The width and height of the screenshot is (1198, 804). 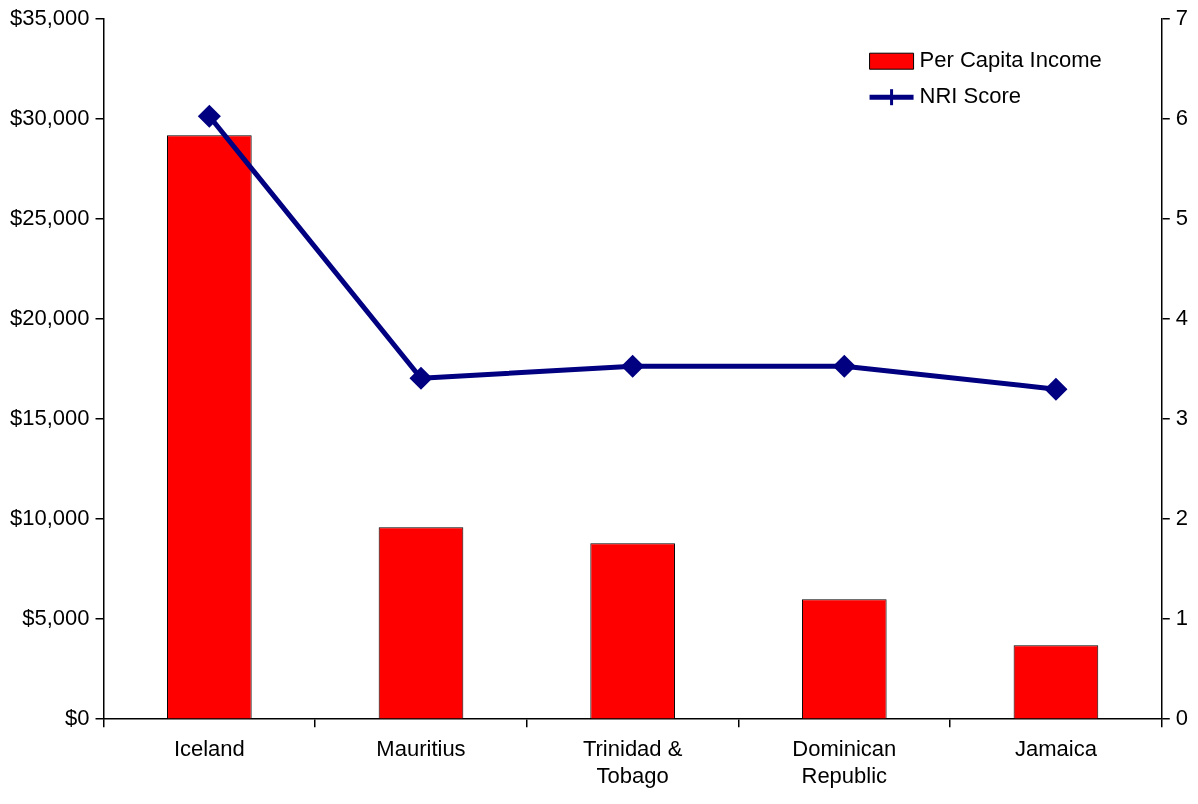 I want to click on y-tick-label: $25,000, so click(x=49, y=218).